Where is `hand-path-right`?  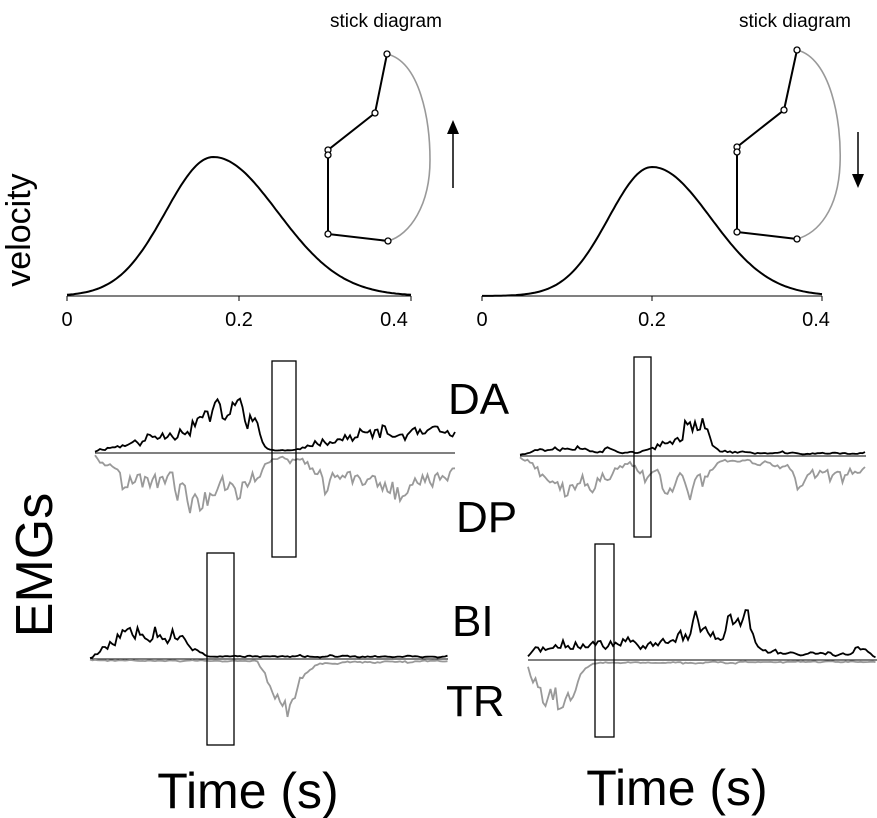
hand-path-right is located at coordinates (819, 144).